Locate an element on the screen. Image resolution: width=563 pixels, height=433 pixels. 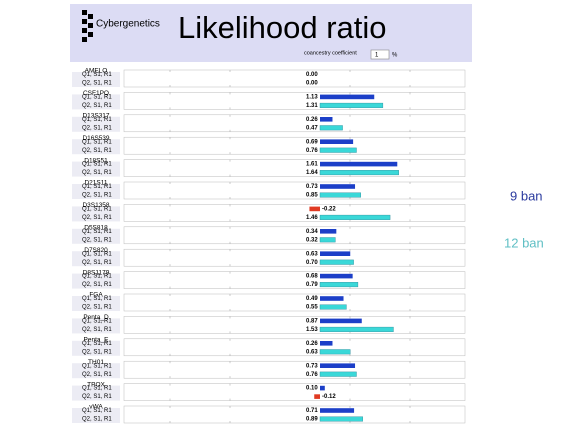
locus-name: D8S1179 is located at coordinates (96, 272).